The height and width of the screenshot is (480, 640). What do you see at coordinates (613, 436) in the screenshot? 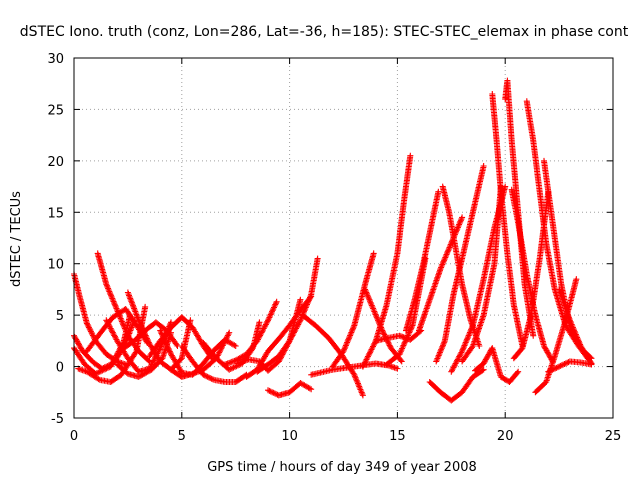
I see `x-tick-label: 25` at bounding box center [613, 436].